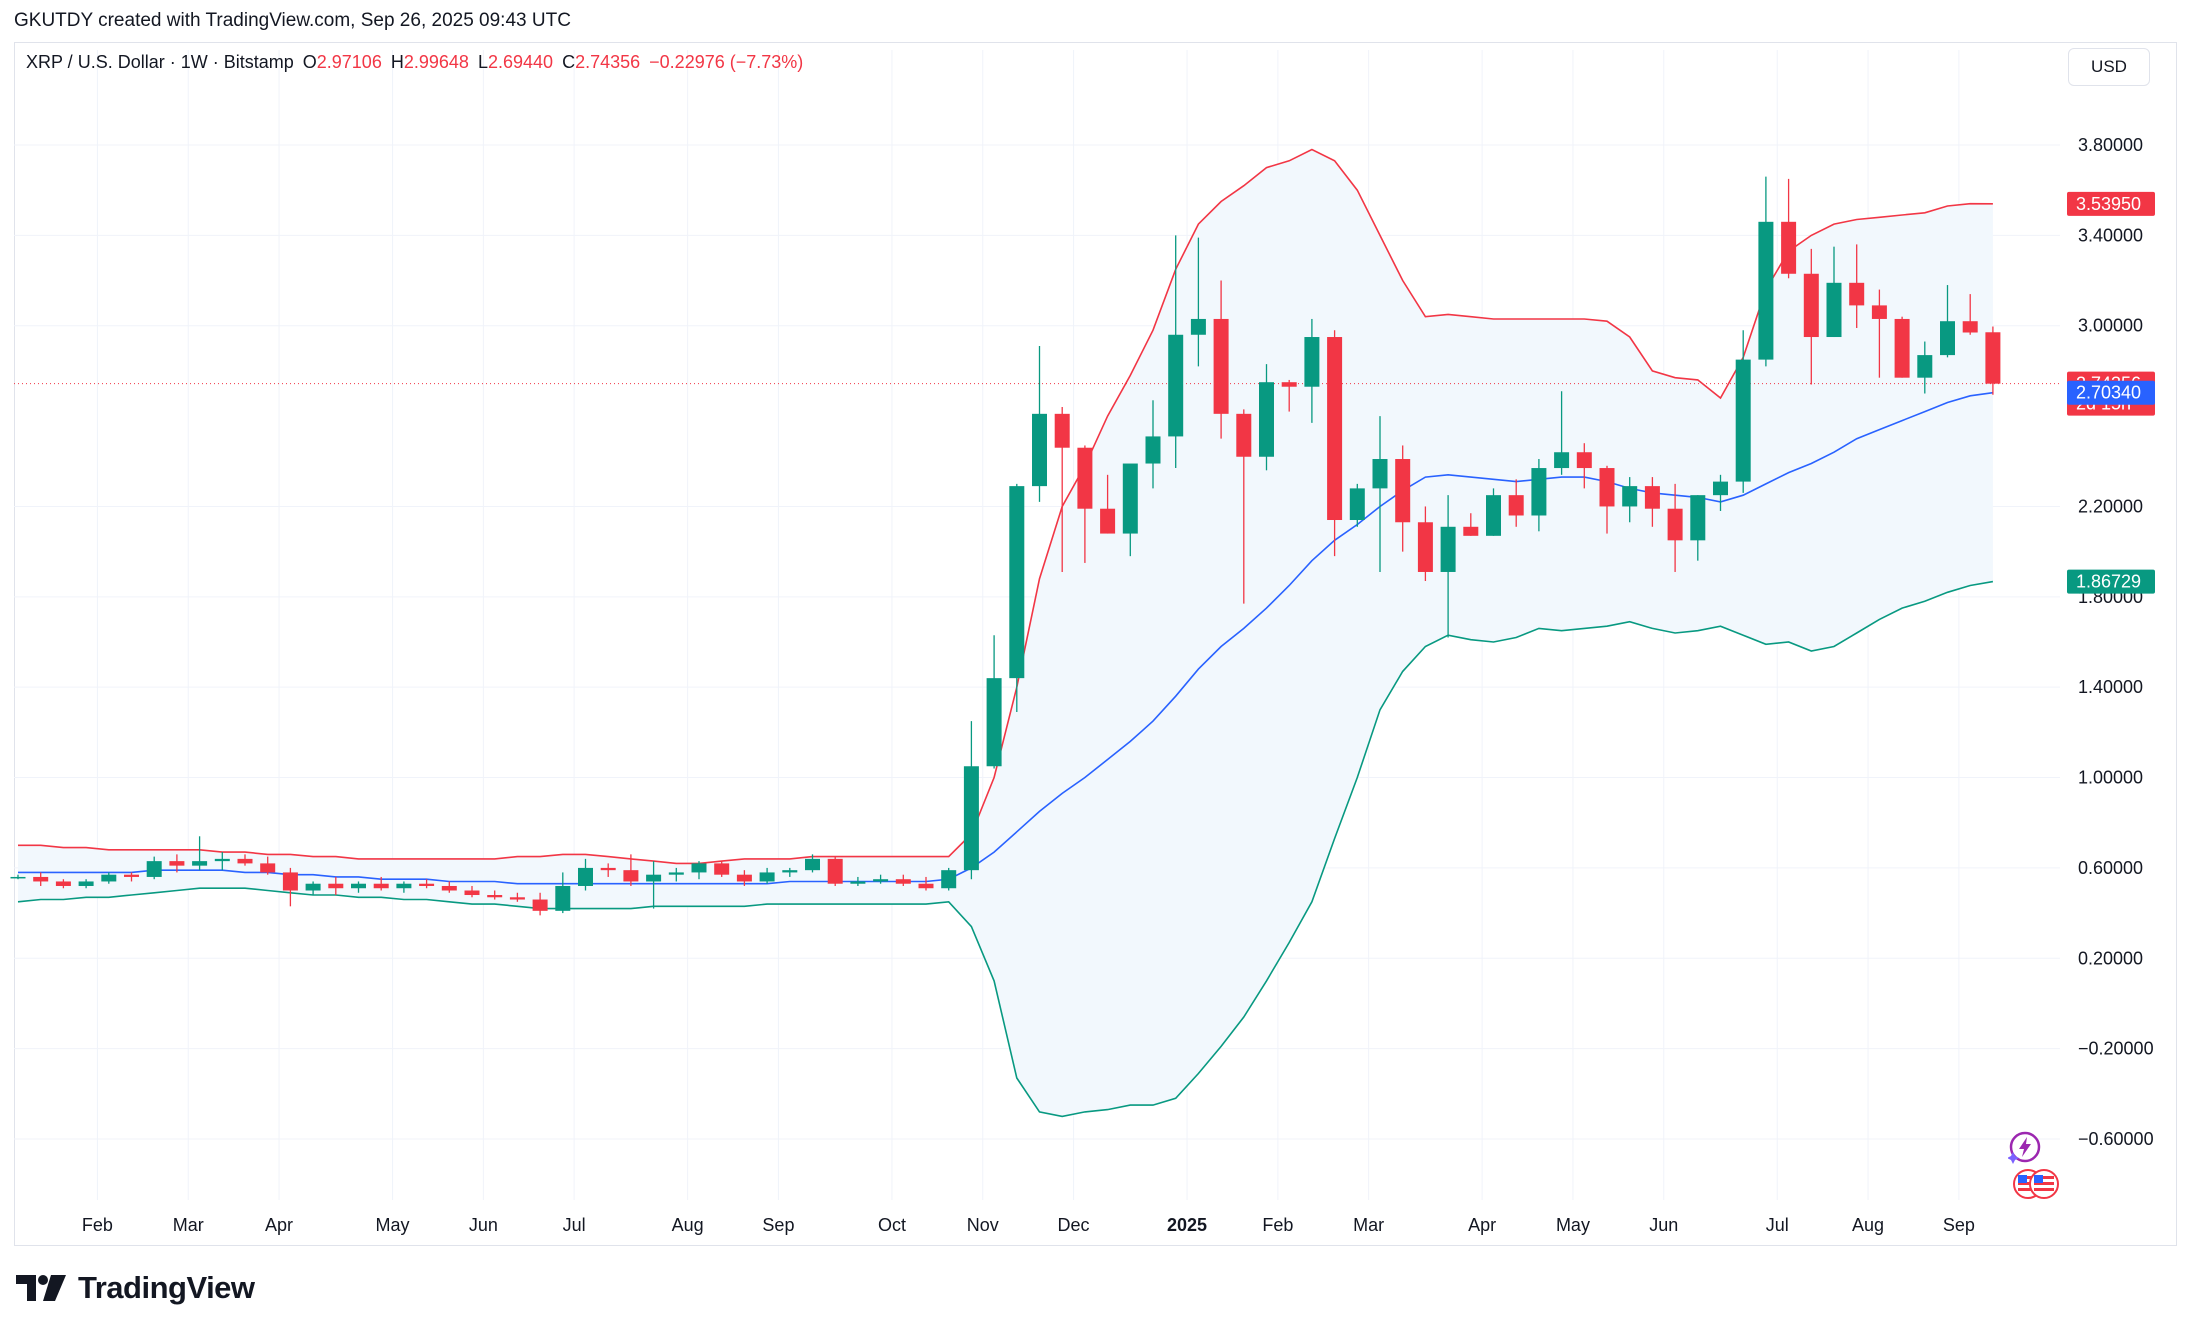 This screenshot has width=2190, height=1334. I want to click on x-tick-label: Oct, so click(892, 1225).